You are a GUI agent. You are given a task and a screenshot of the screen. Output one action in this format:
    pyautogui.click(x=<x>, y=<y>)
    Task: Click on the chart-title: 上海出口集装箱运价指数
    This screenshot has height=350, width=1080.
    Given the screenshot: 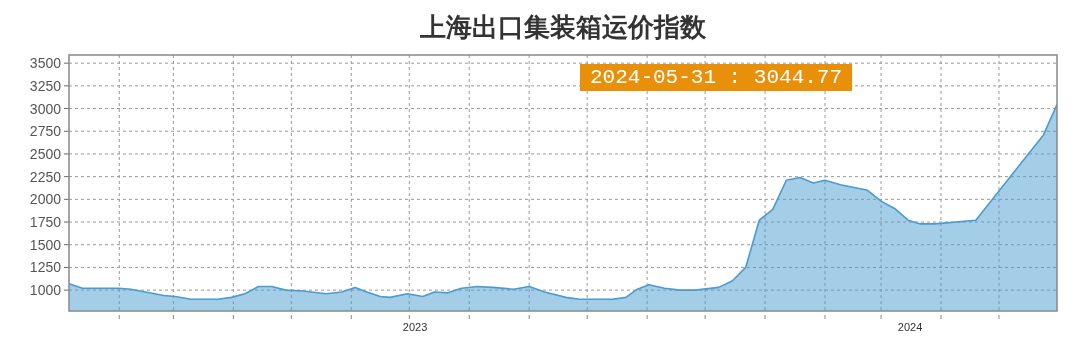 What is the action you would take?
    pyautogui.click(x=563, y=27)
    